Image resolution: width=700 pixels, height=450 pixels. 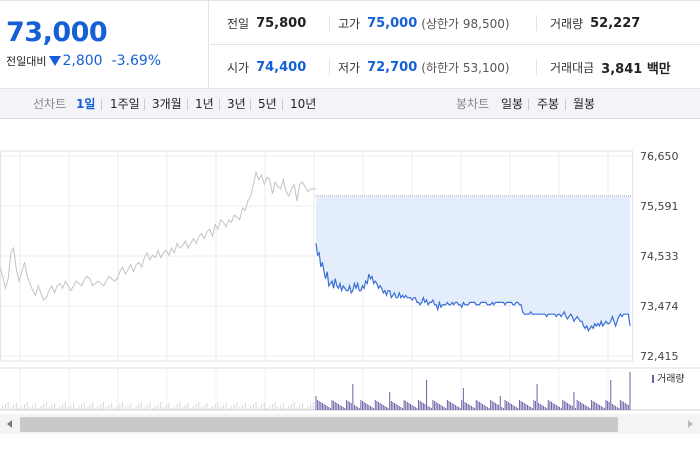 What do you see at coordinates (659, 306) in the screenshot?
I see `y-tick-label: 73,474` at bounding box center [659, 306].